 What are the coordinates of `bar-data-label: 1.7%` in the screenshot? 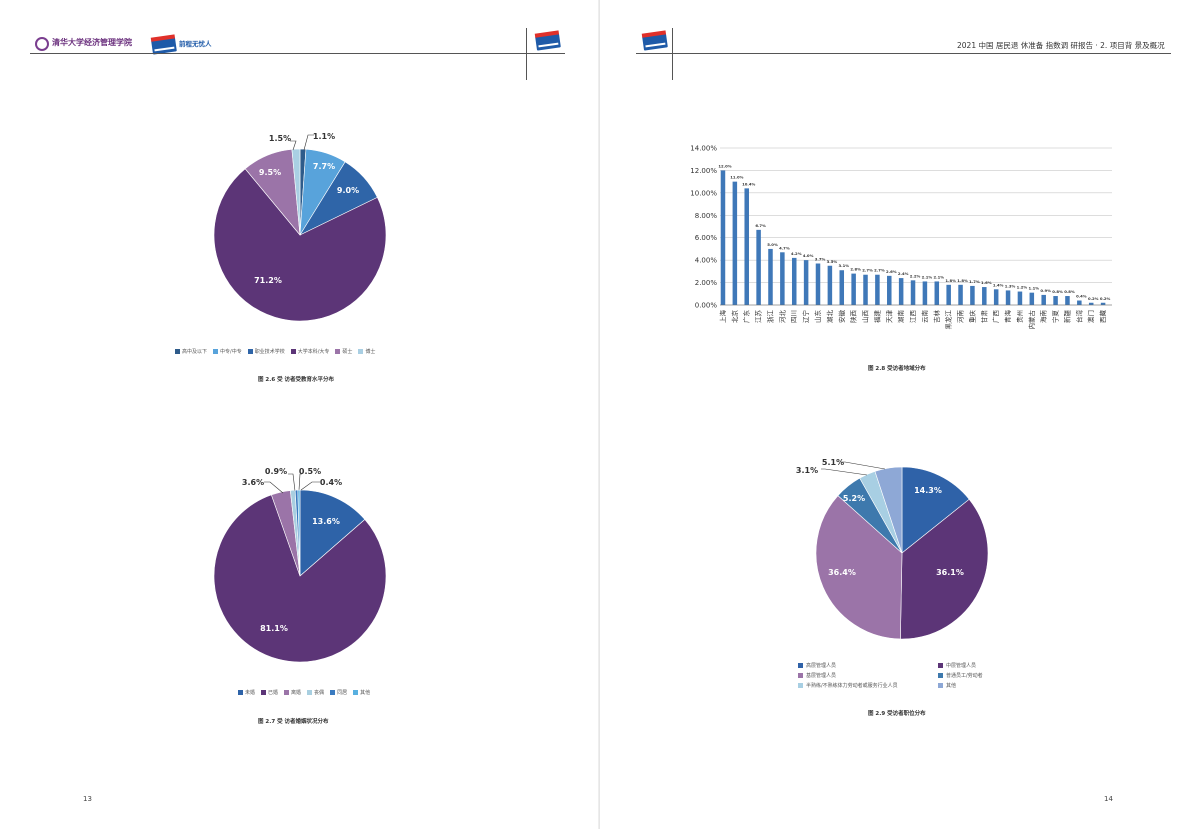 It's located at (974, 281).